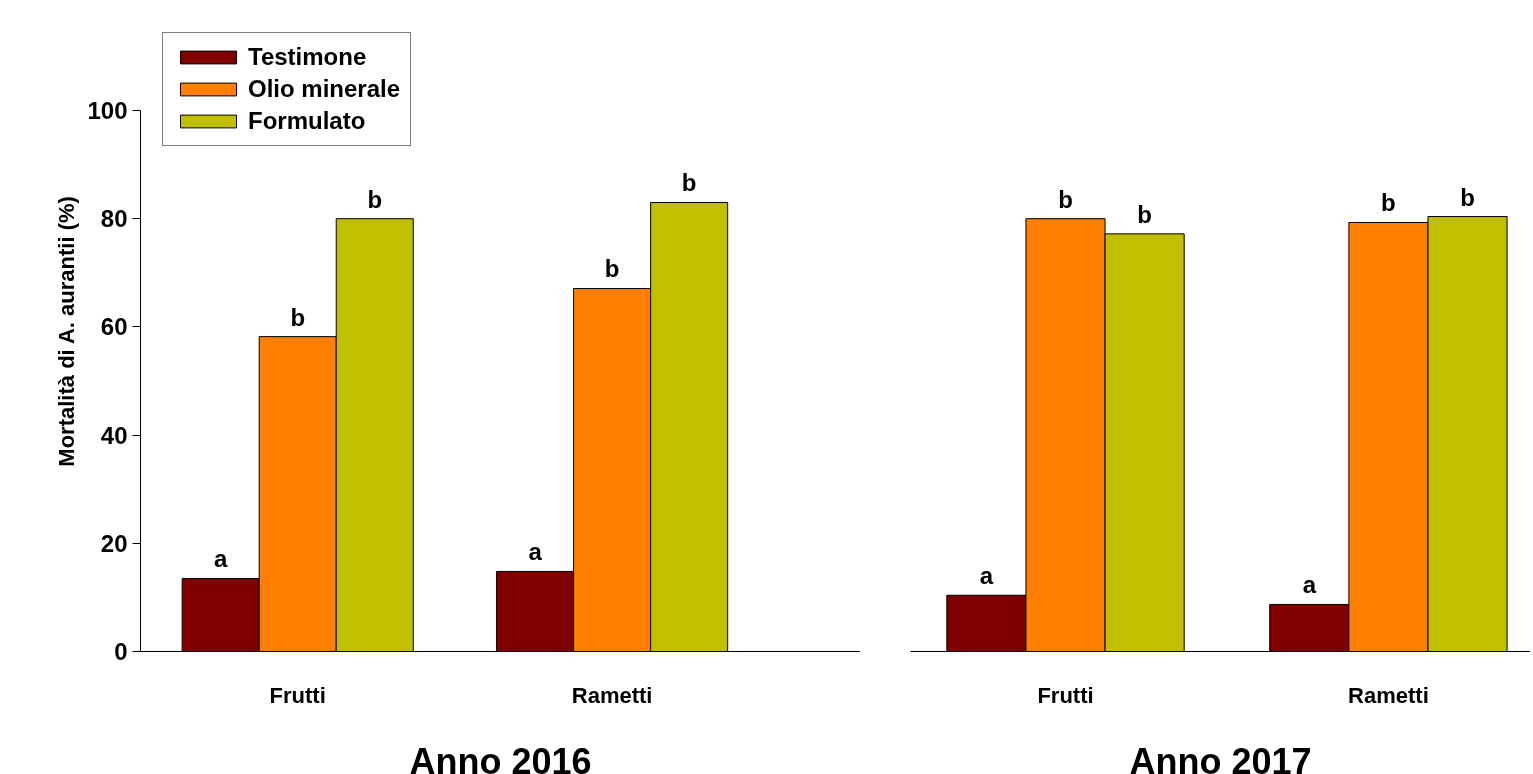  What do you see at coordinates (114, 327) in the screenshot?
I see `y-tick-label: 60` at bounding box center [114, 327].